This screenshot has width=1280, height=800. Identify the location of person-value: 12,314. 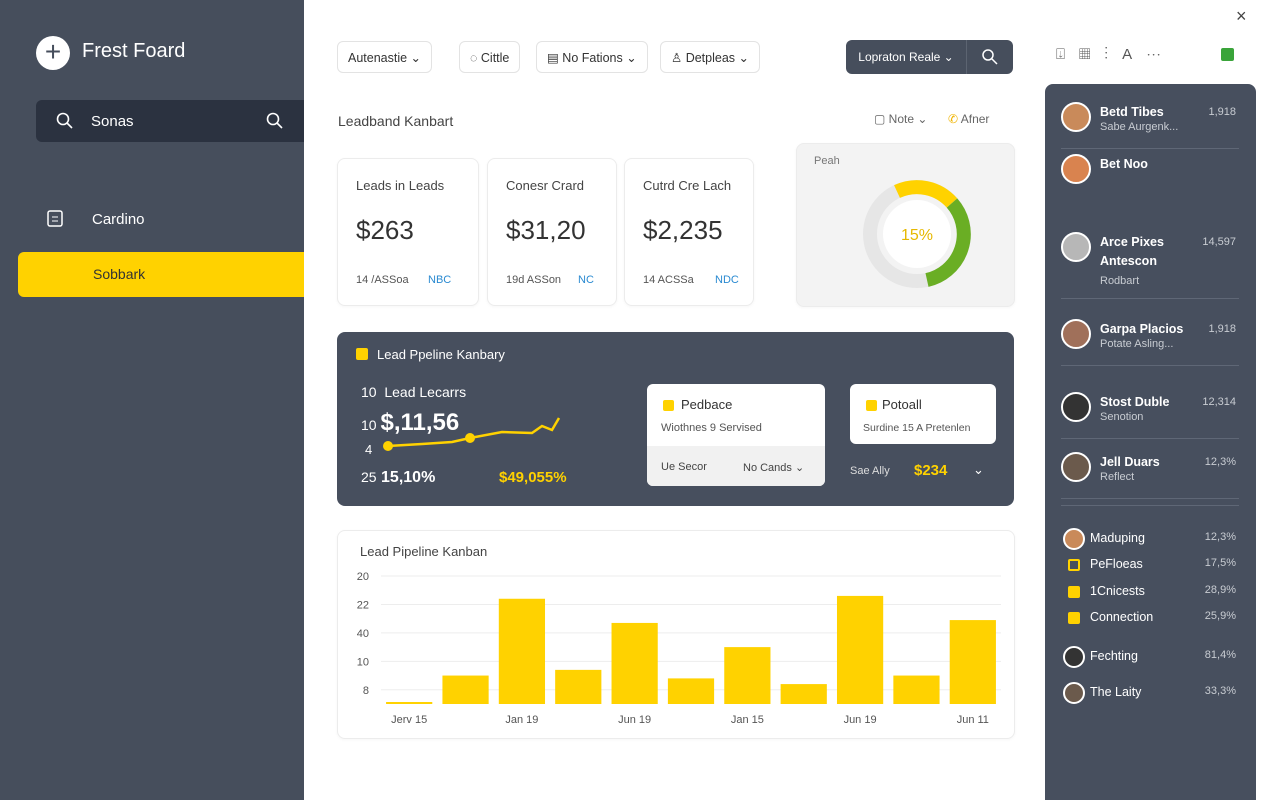
(1219, 402).